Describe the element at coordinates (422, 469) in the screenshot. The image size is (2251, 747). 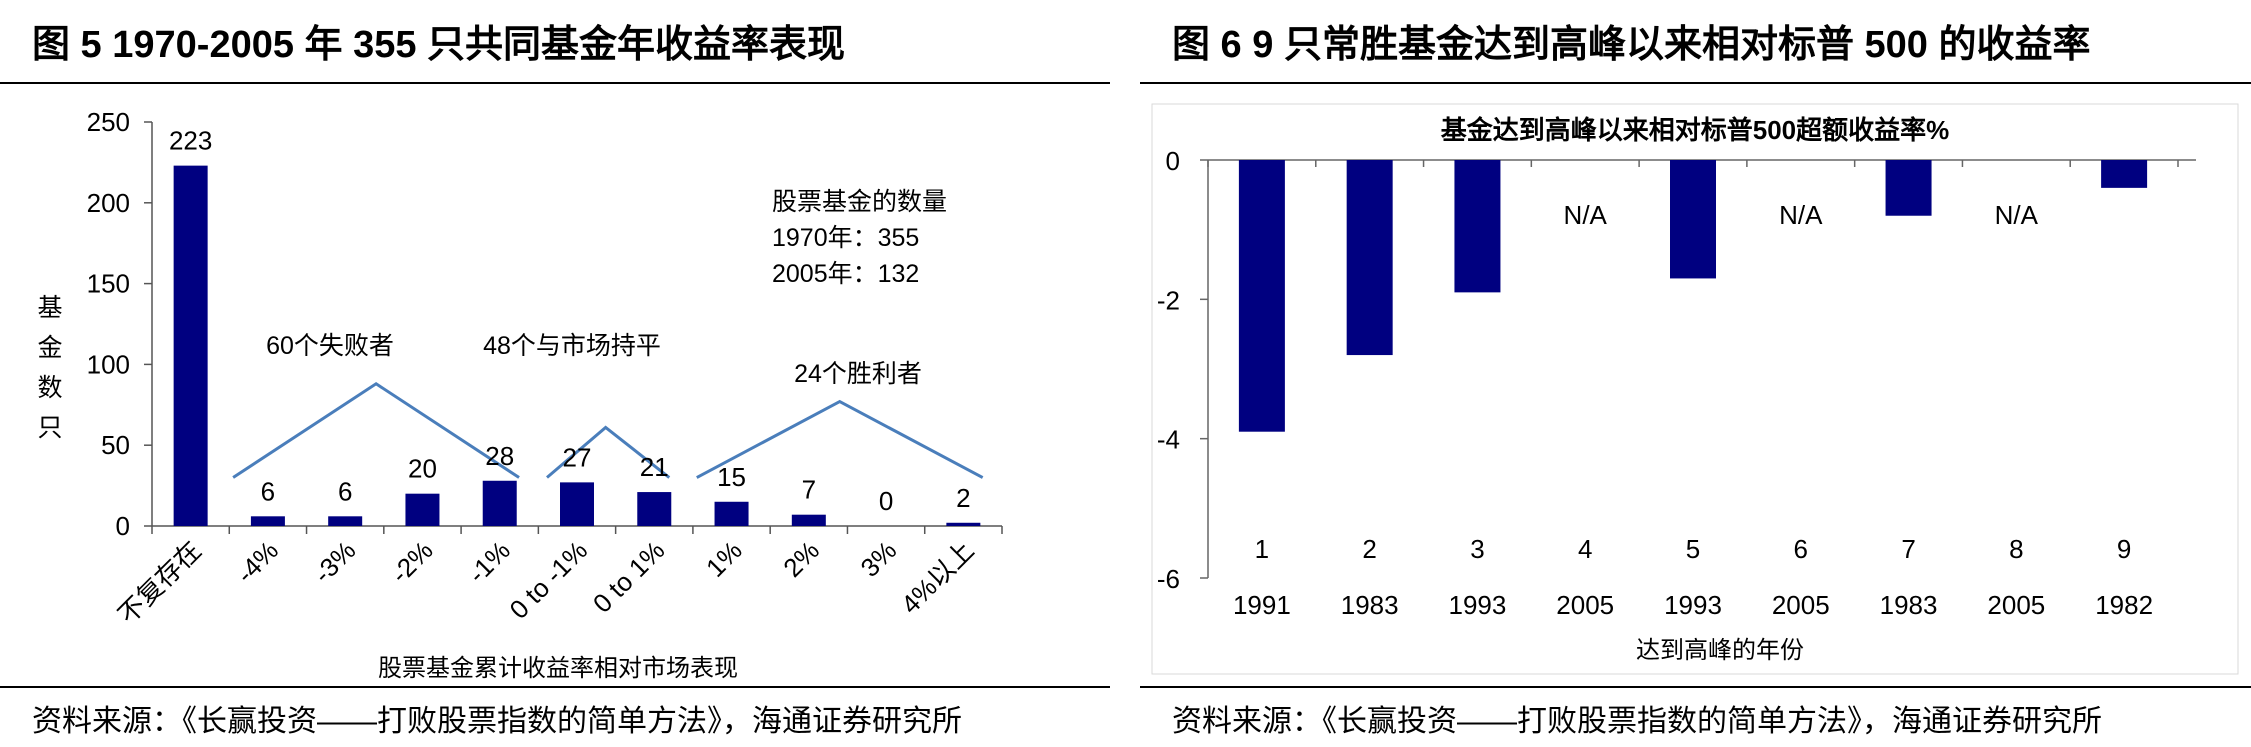
I see `left-data-label: 20` at that location.